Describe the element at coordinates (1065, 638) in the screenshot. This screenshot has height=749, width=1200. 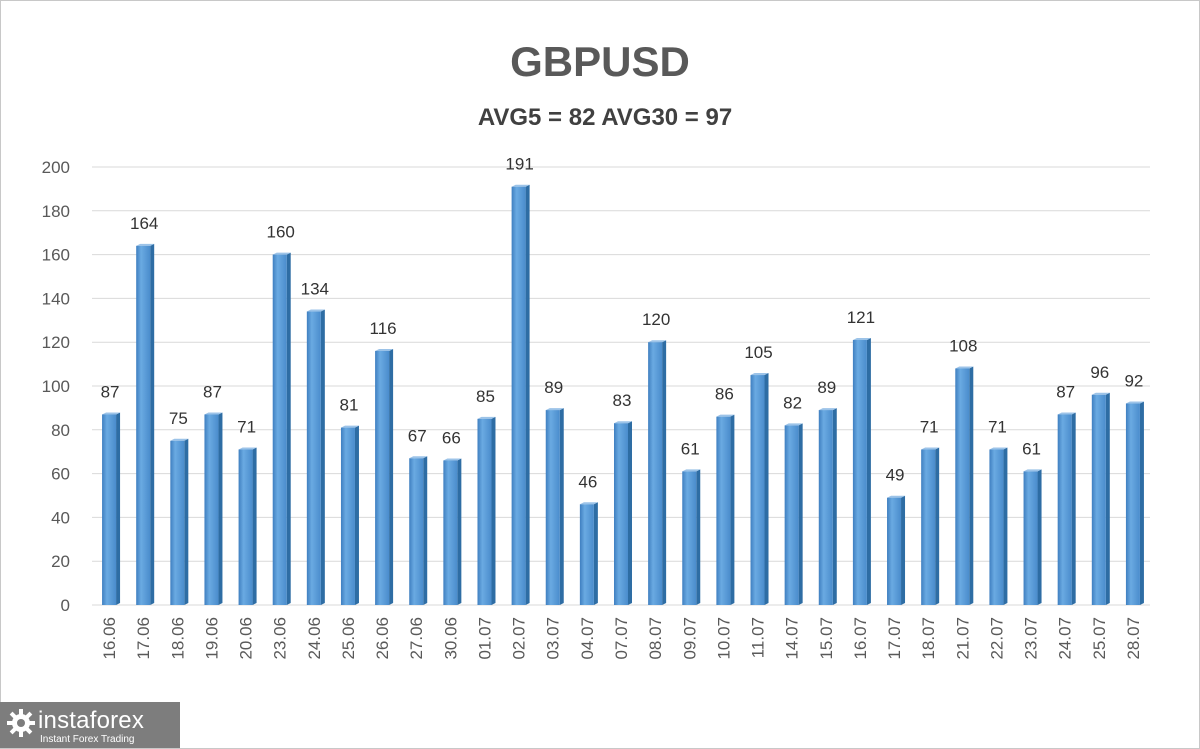
I see `x-tick-label: 24.07` at that location.